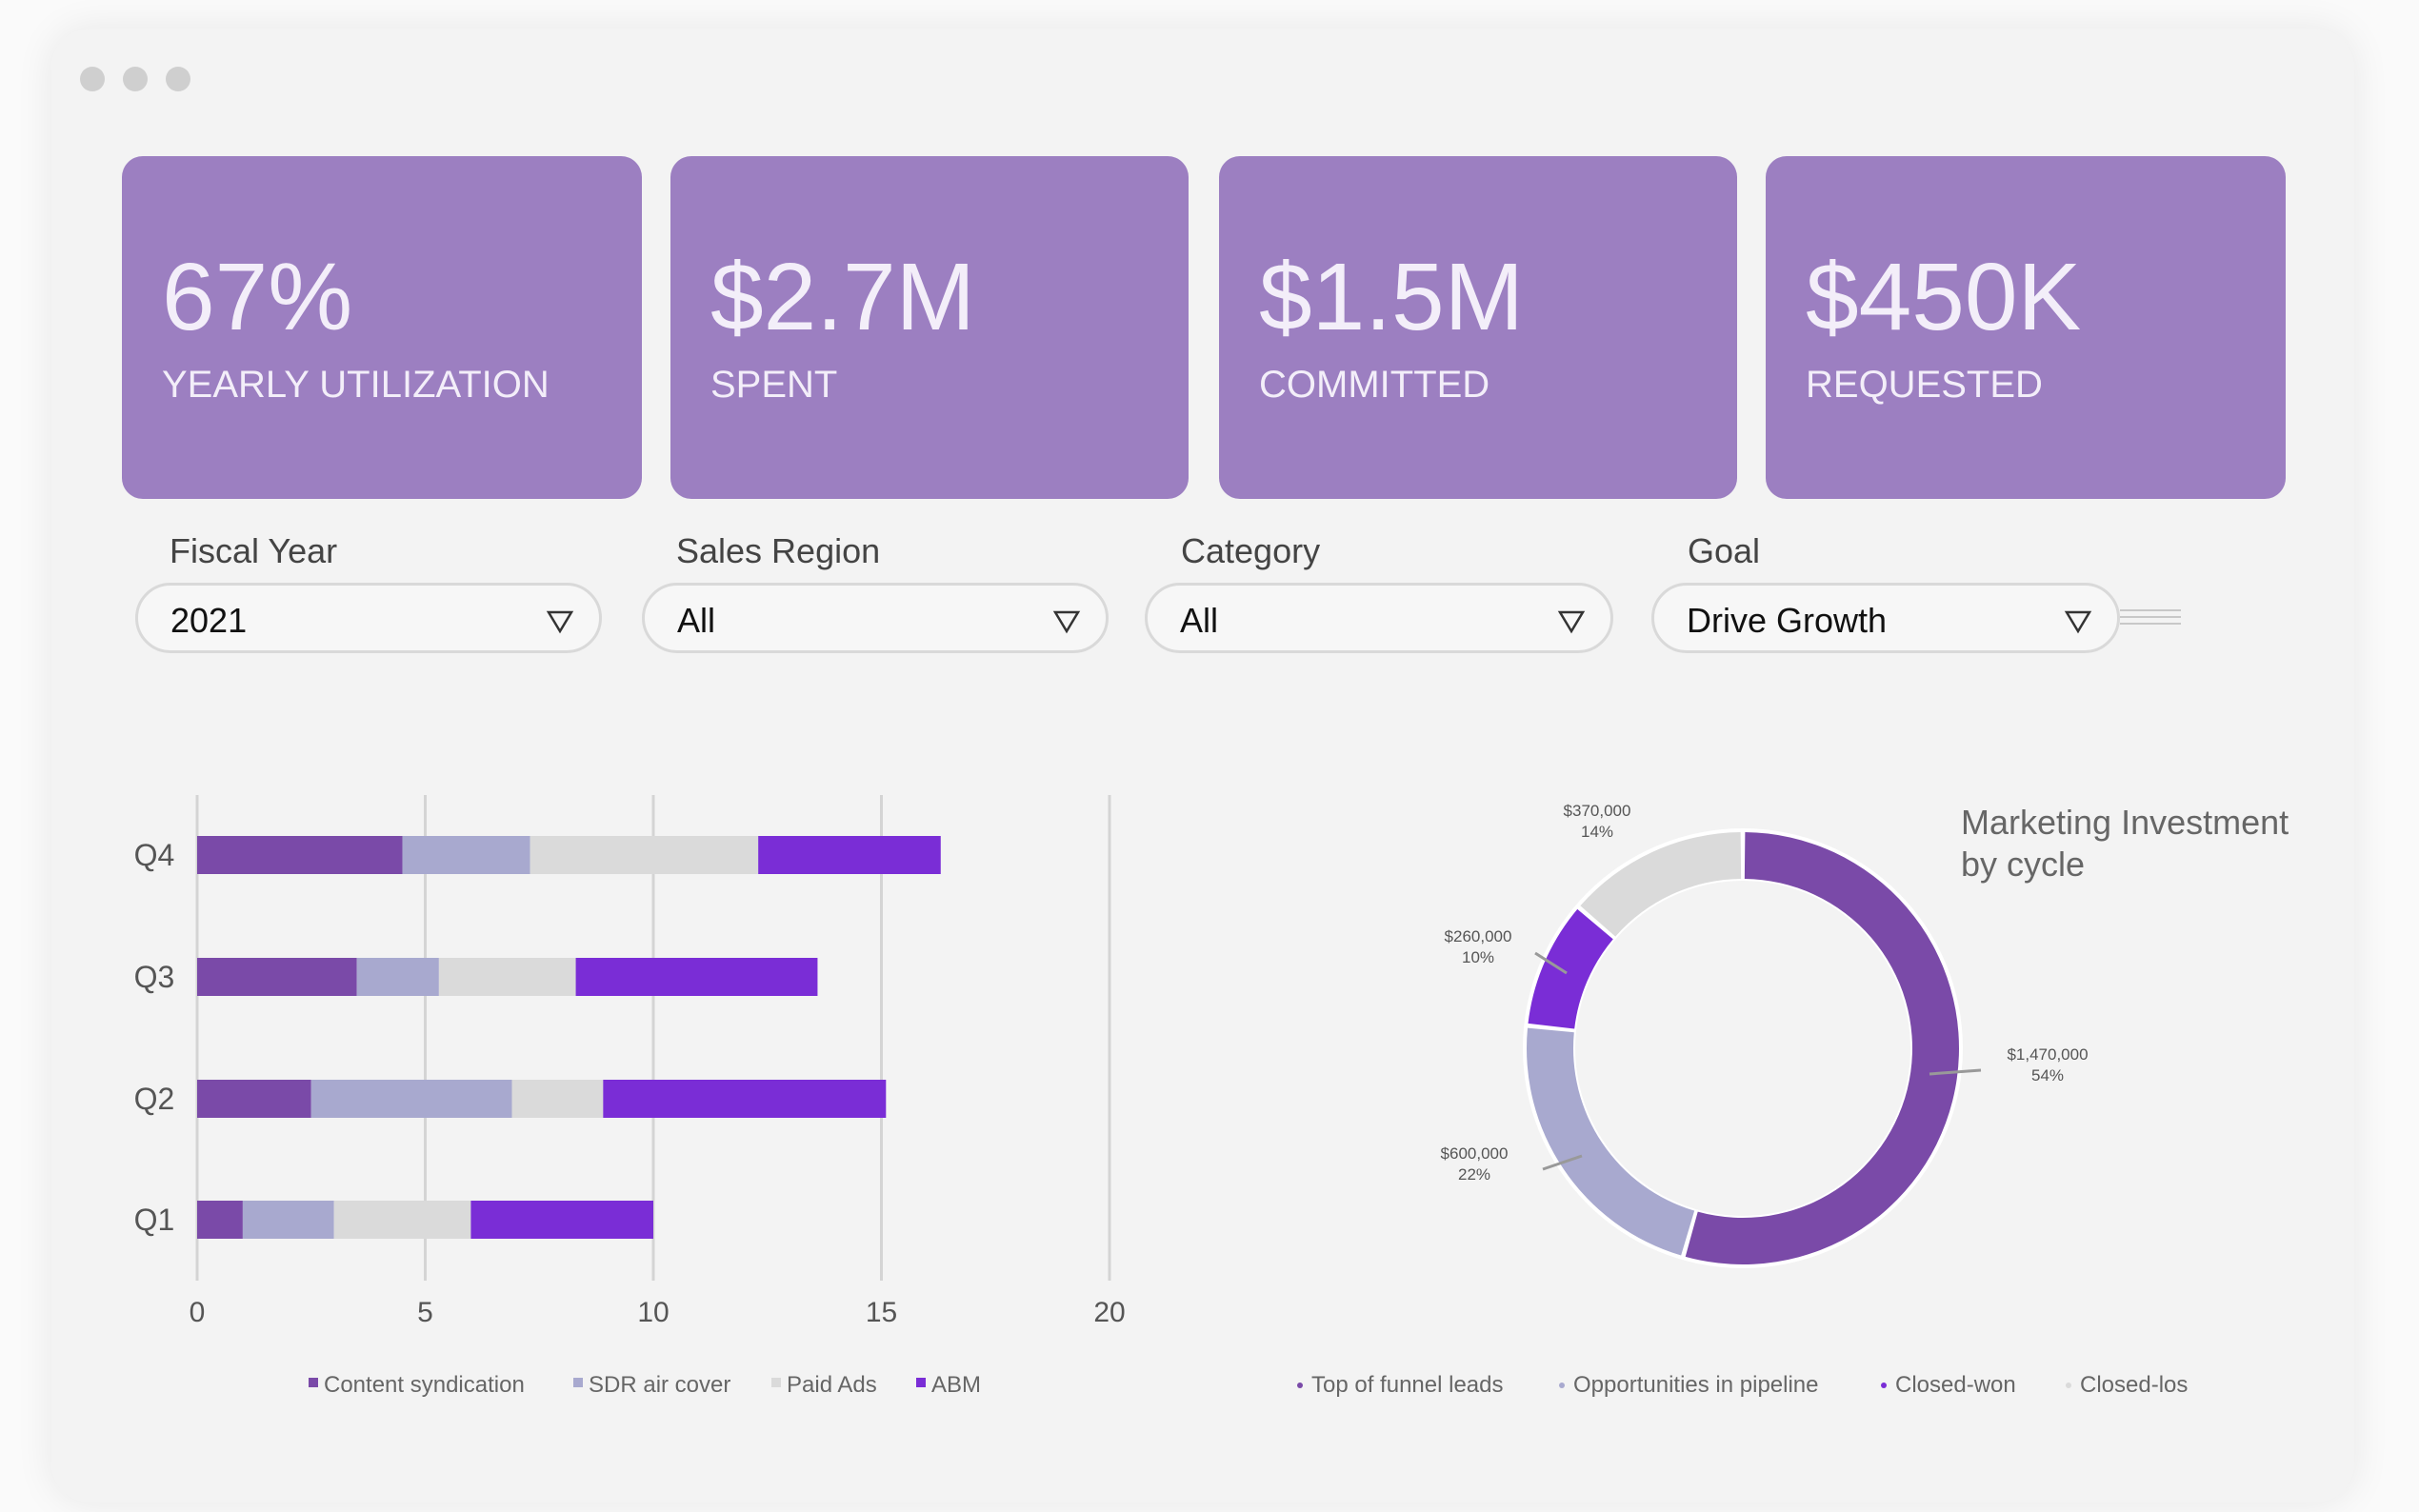 The width and height of the screenshot is (2419, 1512). I want to click on x-tick-label: 5, so click(425, 1312).